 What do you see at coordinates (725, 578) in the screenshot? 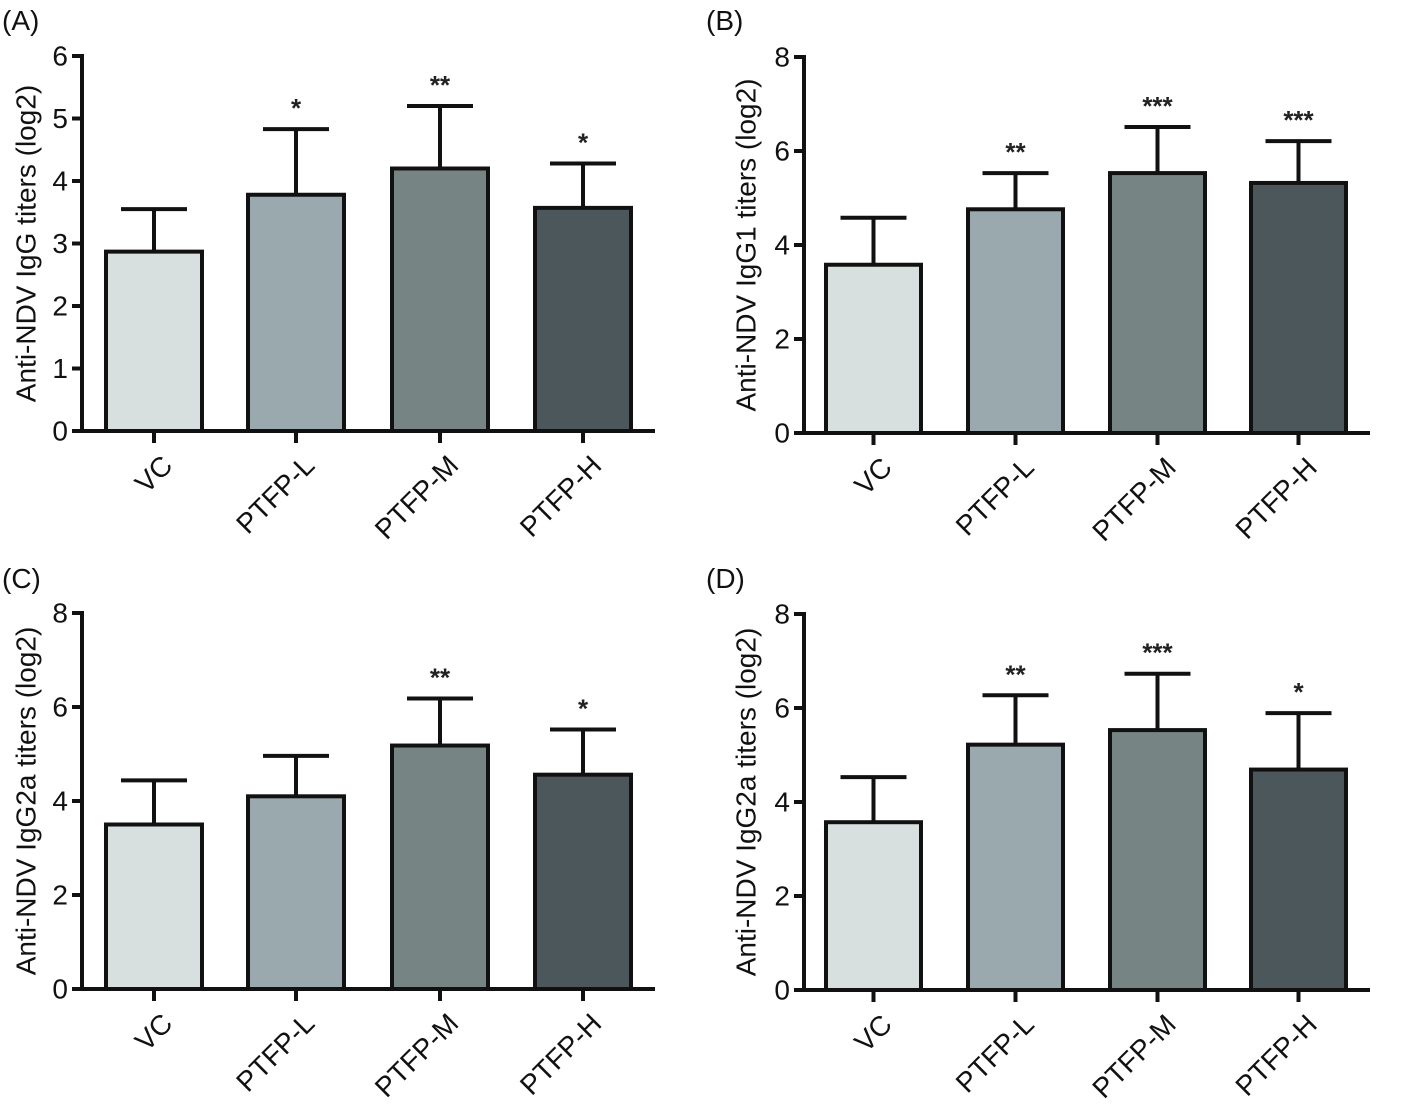
I see `panel-letter: (D)` at bounding box center [725, 578].